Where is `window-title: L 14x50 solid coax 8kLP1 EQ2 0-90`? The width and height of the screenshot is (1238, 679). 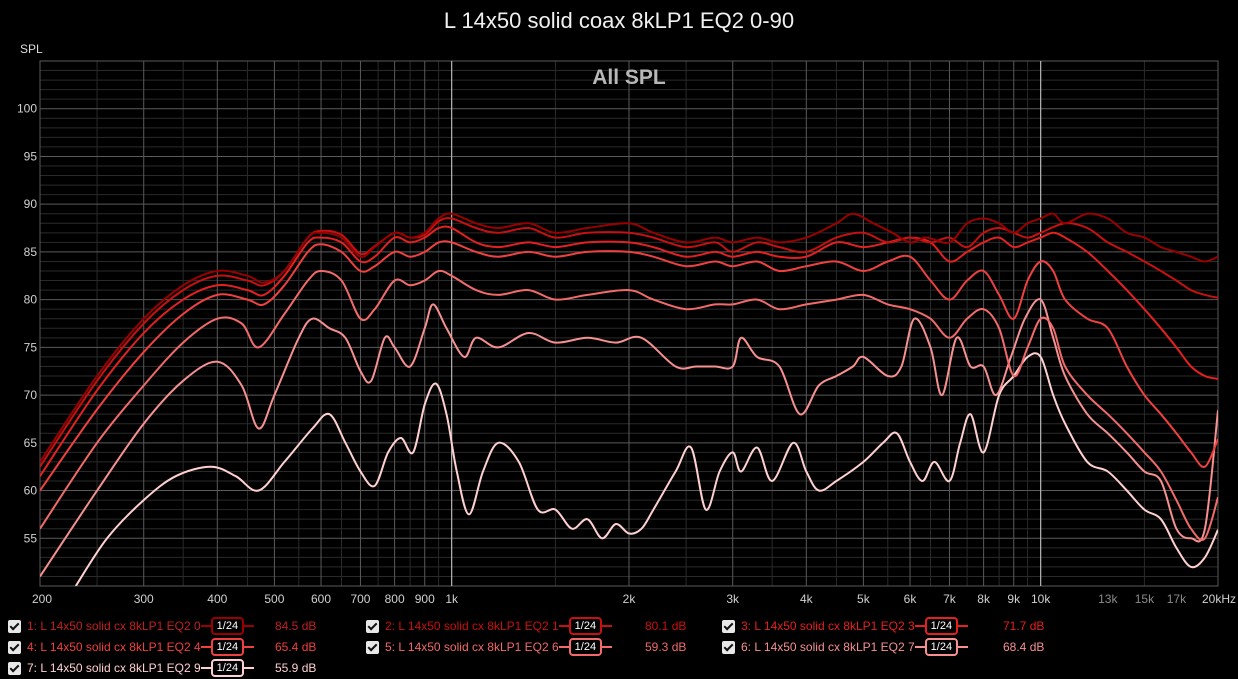 window-title: L 14x50 solid coax 8kLP1 EQ2 0-90 is located at coordinates (619, 20).